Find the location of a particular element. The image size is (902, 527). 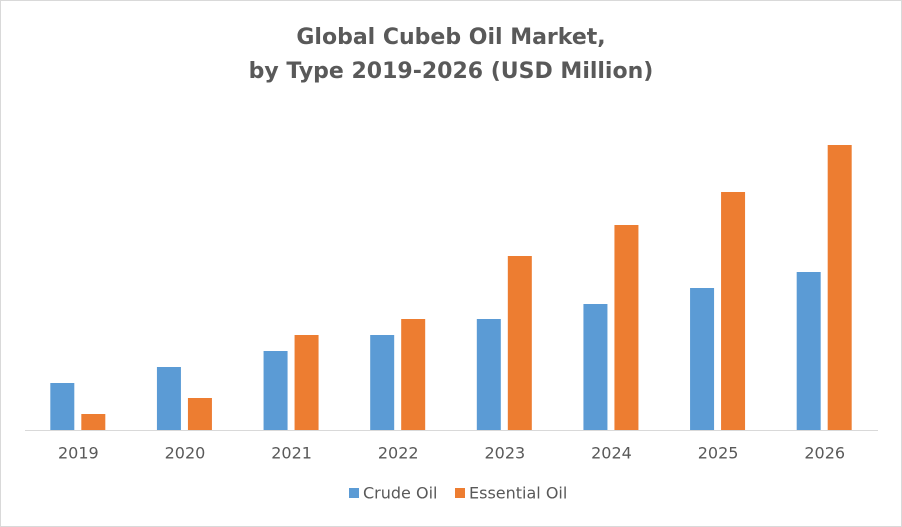

legend-label: Essential Oil is located at coordinates (518, 493).